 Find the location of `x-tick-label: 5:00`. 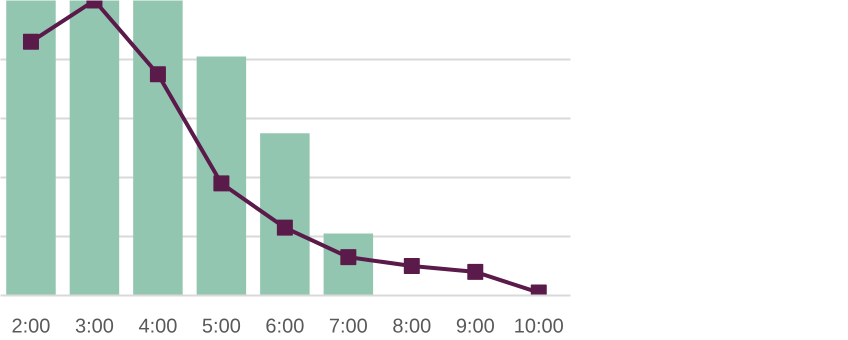

x-tick-label: 5:00 is located at coordinates (221, 327).